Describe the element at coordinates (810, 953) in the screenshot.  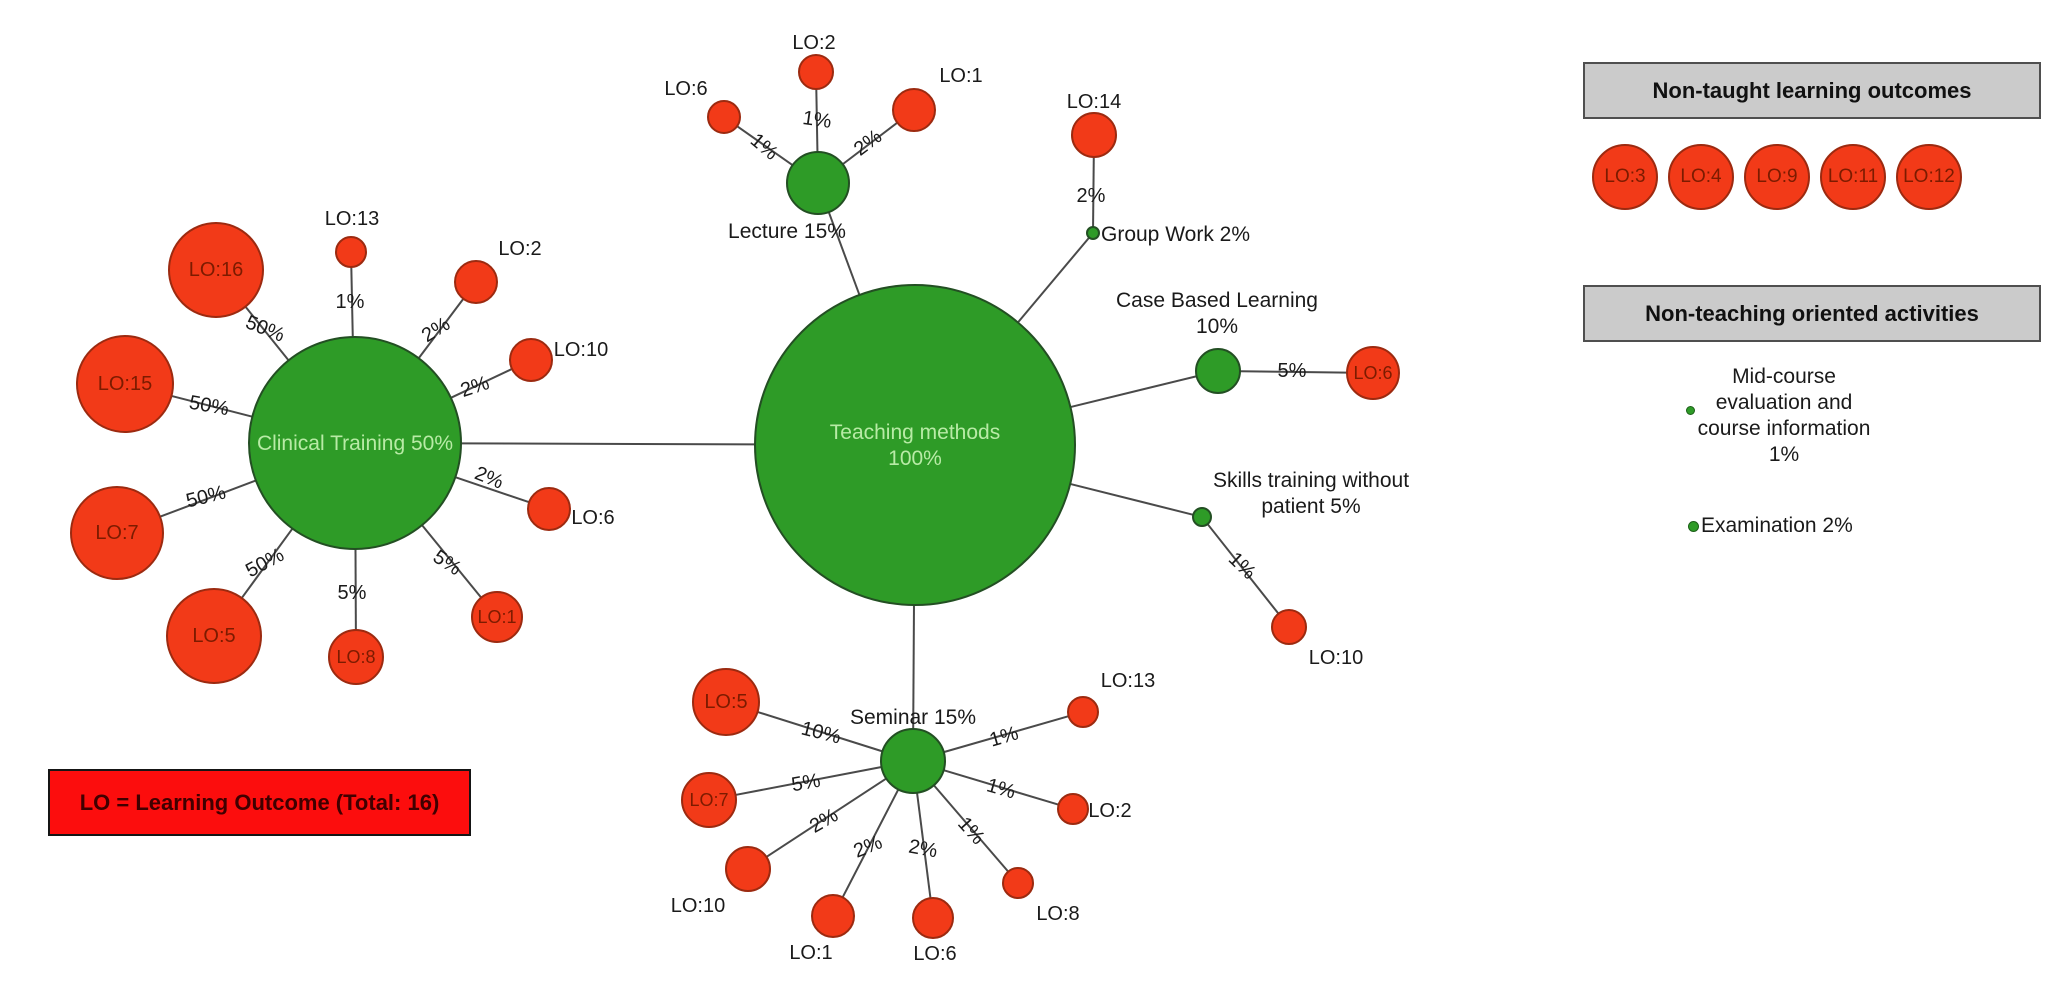
I see `node-label-se-lo1: LO:1` at that location.